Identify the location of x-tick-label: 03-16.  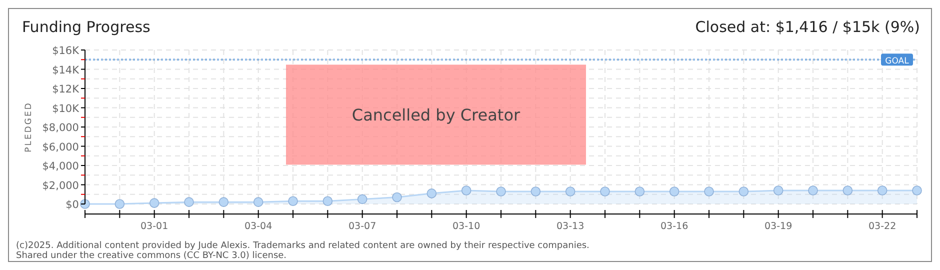
(674, 226).